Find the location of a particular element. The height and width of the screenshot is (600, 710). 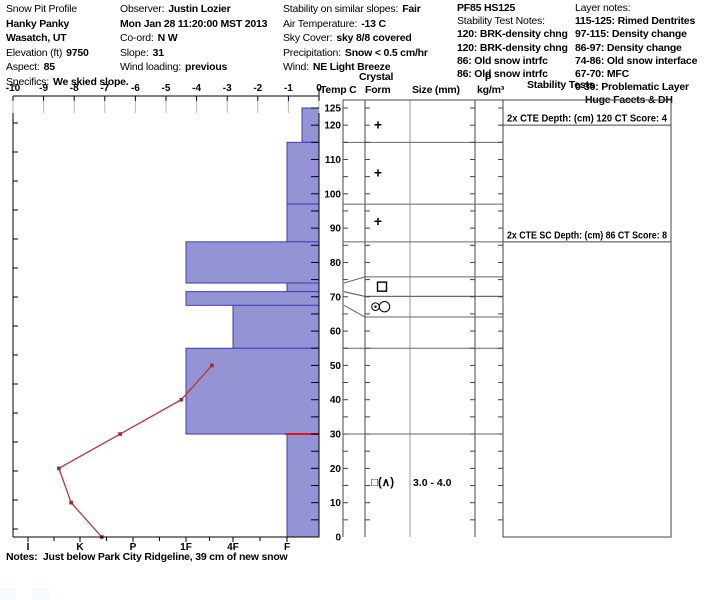

crystal-column-header: Crystal is located at coordinates (376, 77).